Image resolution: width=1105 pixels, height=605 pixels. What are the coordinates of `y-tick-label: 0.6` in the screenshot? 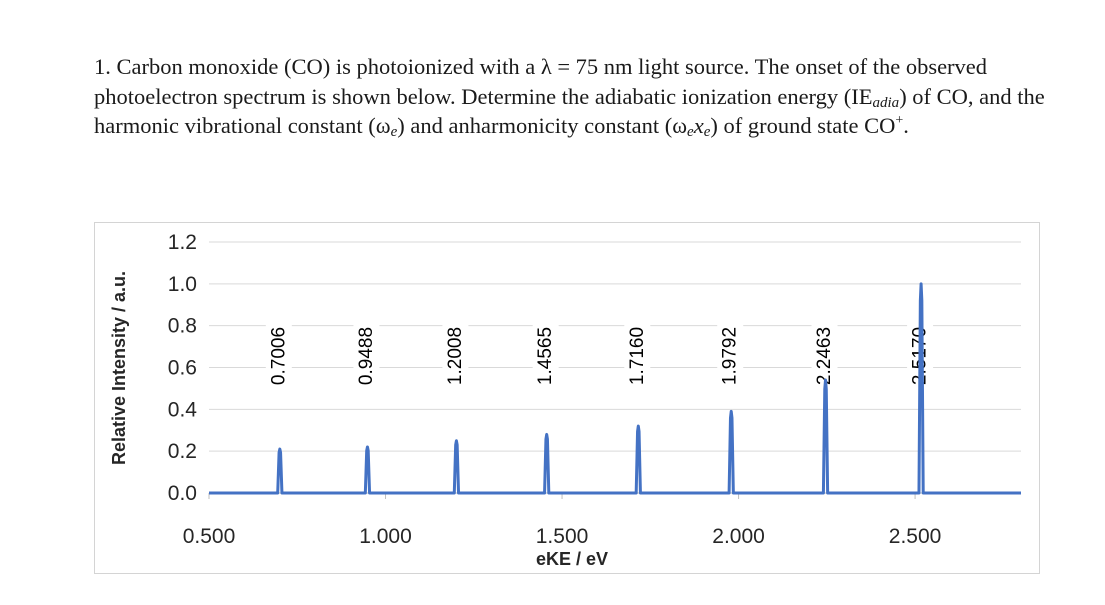 It's located at (182, 368).